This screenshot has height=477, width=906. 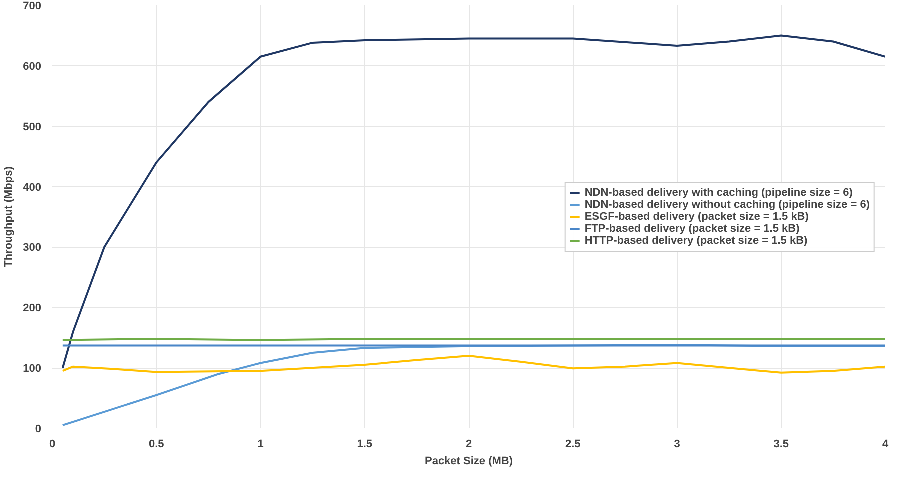 I want to click on x-axis-title: Packet Size (MB), so click(x=469, y=462).